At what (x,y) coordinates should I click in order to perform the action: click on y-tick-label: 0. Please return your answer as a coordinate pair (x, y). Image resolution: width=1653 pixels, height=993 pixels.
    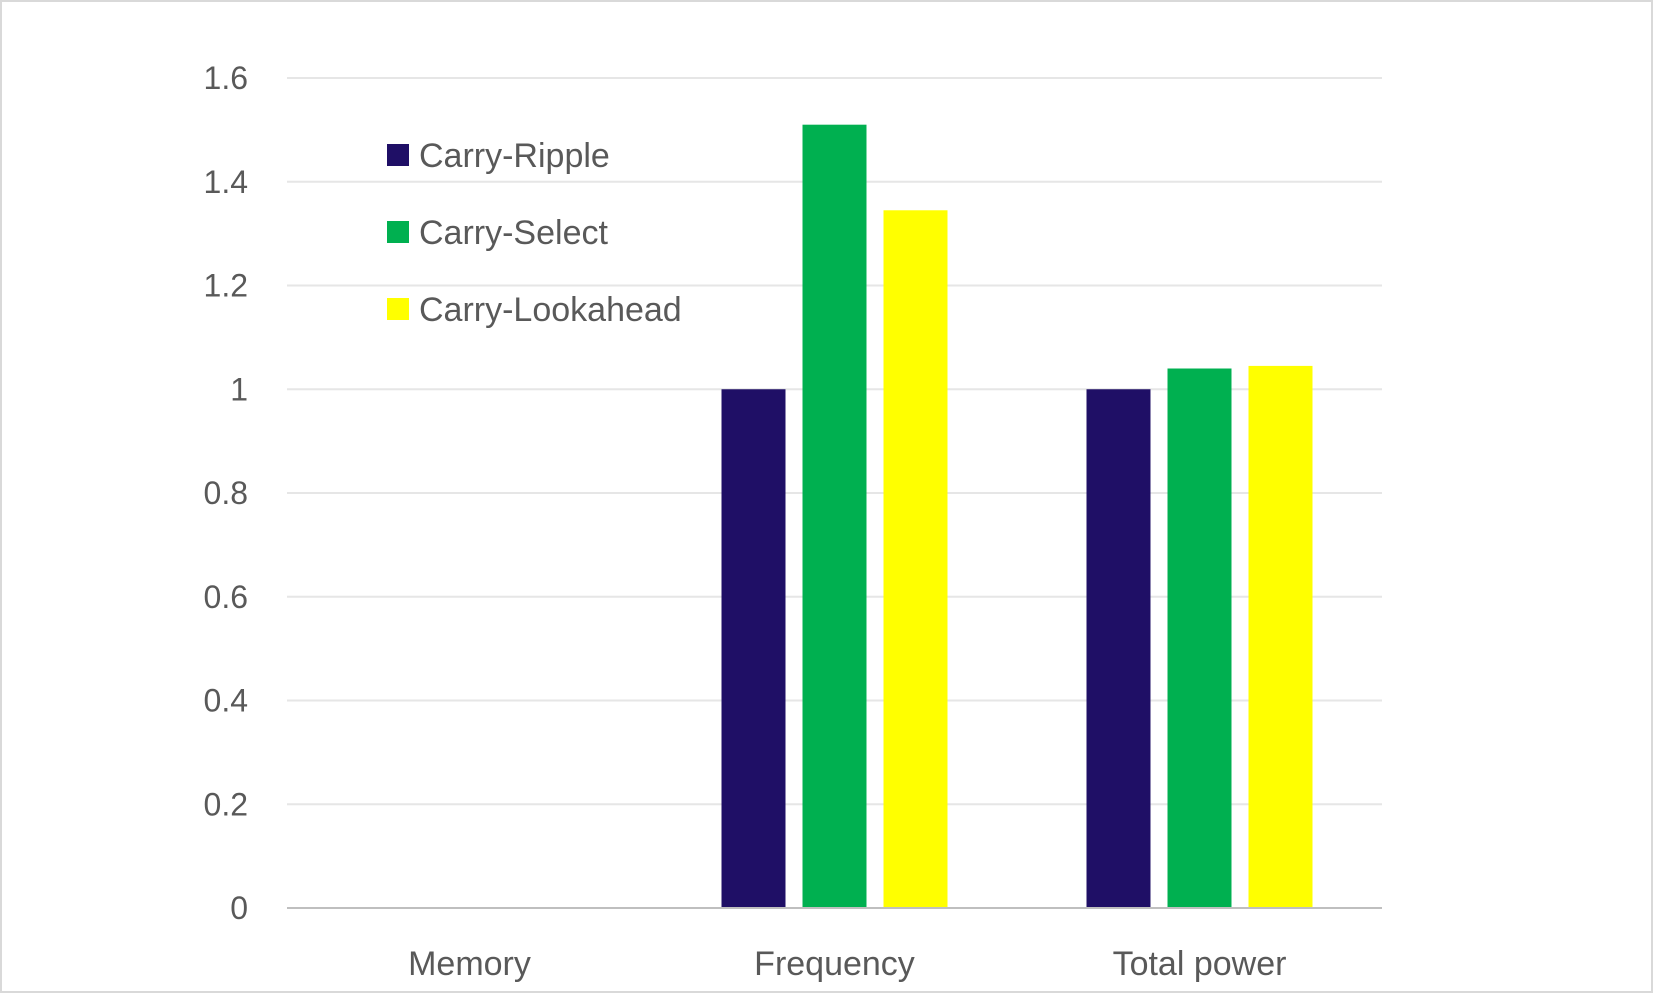
    Looking at the image, I should click on (239, 908).